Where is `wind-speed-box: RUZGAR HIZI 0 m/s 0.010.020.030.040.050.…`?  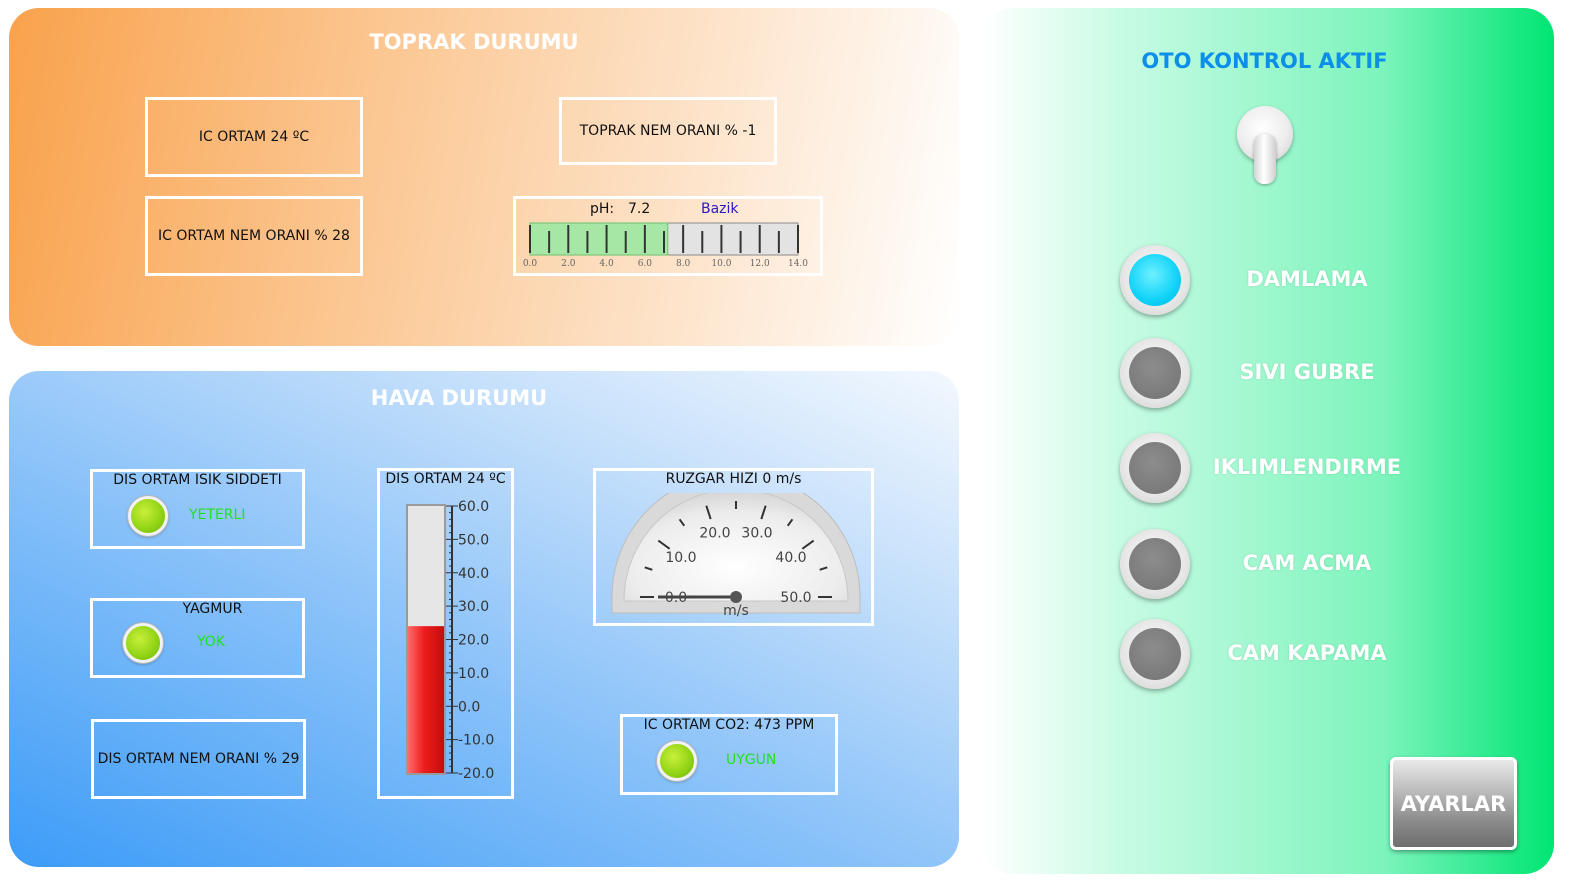 wind-speed-box: RUZGAR HIZI 0 m/s 0.010.020.030.040.050.… is located at coordinates (733, 547).